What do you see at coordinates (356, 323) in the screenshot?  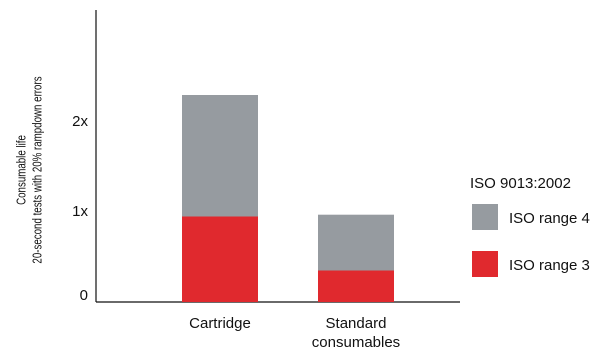 I see `category-label-2-line-1: Standard` at bounding box center [356, 323].